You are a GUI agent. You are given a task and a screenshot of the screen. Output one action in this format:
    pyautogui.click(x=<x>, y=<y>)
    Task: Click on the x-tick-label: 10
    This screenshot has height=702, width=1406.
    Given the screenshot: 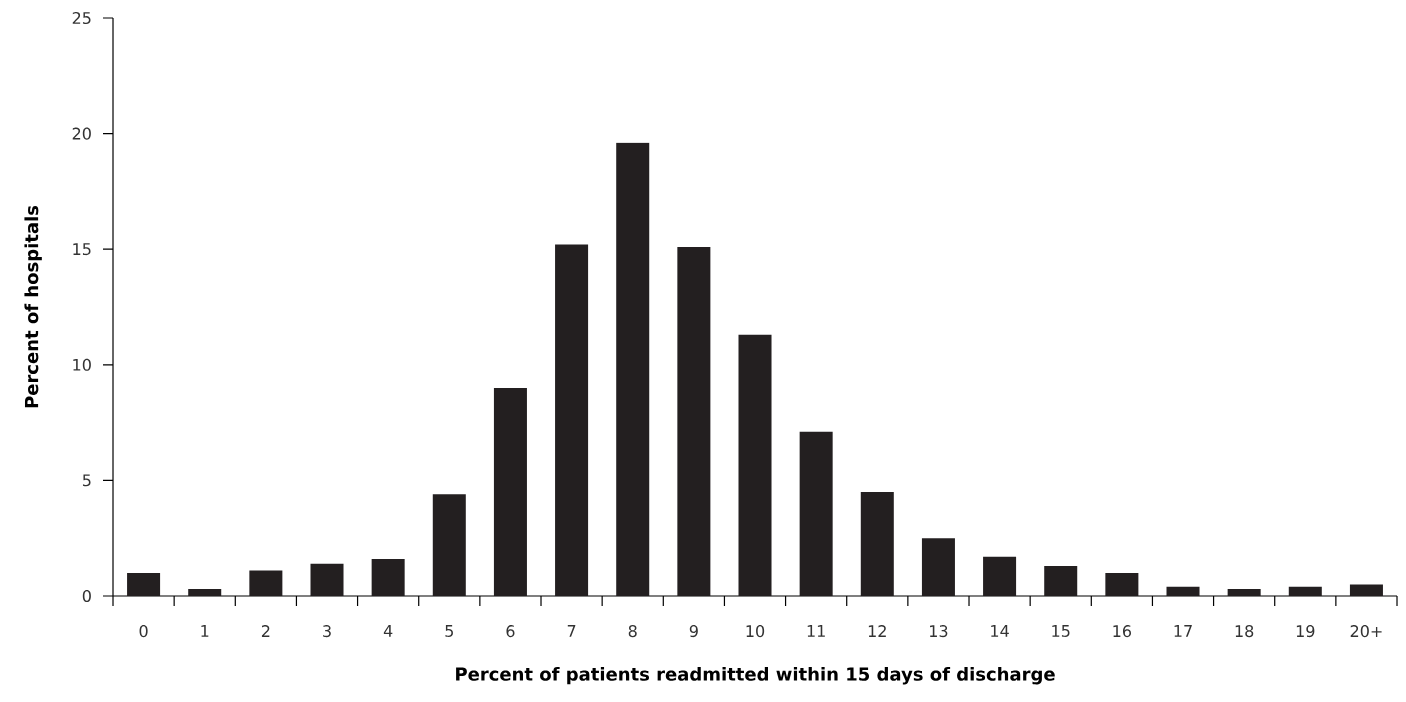 What is the action you would take?
    pyautogui.click(x=755, y=631)
    